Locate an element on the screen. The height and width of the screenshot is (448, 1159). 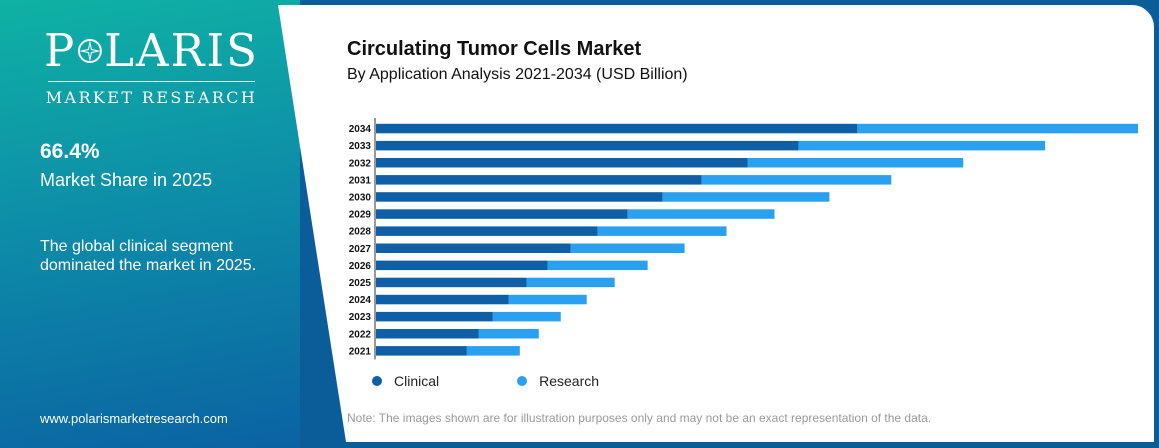
bar-clinical-2021 is located at coordinates (421, 351).